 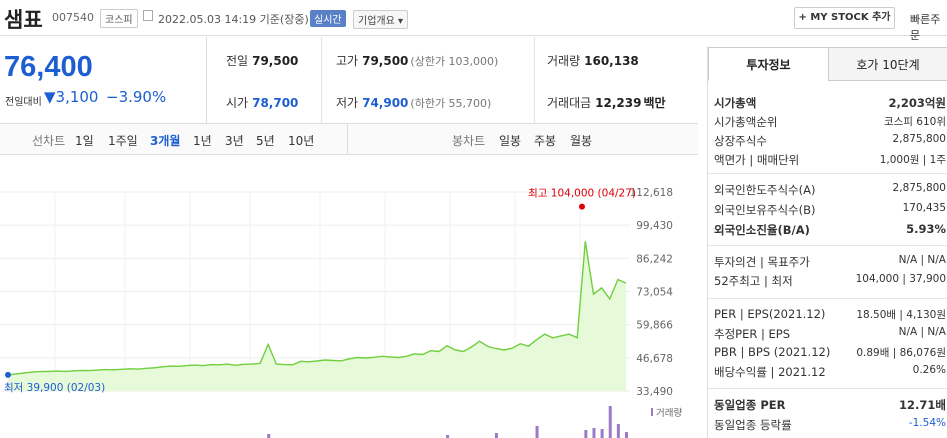 What do you see at coordinates (233, 19) in the screenshot?
I see `quote-date: 2022.05.03 14:19 기준(장중)` at bounding box center [233, 19].